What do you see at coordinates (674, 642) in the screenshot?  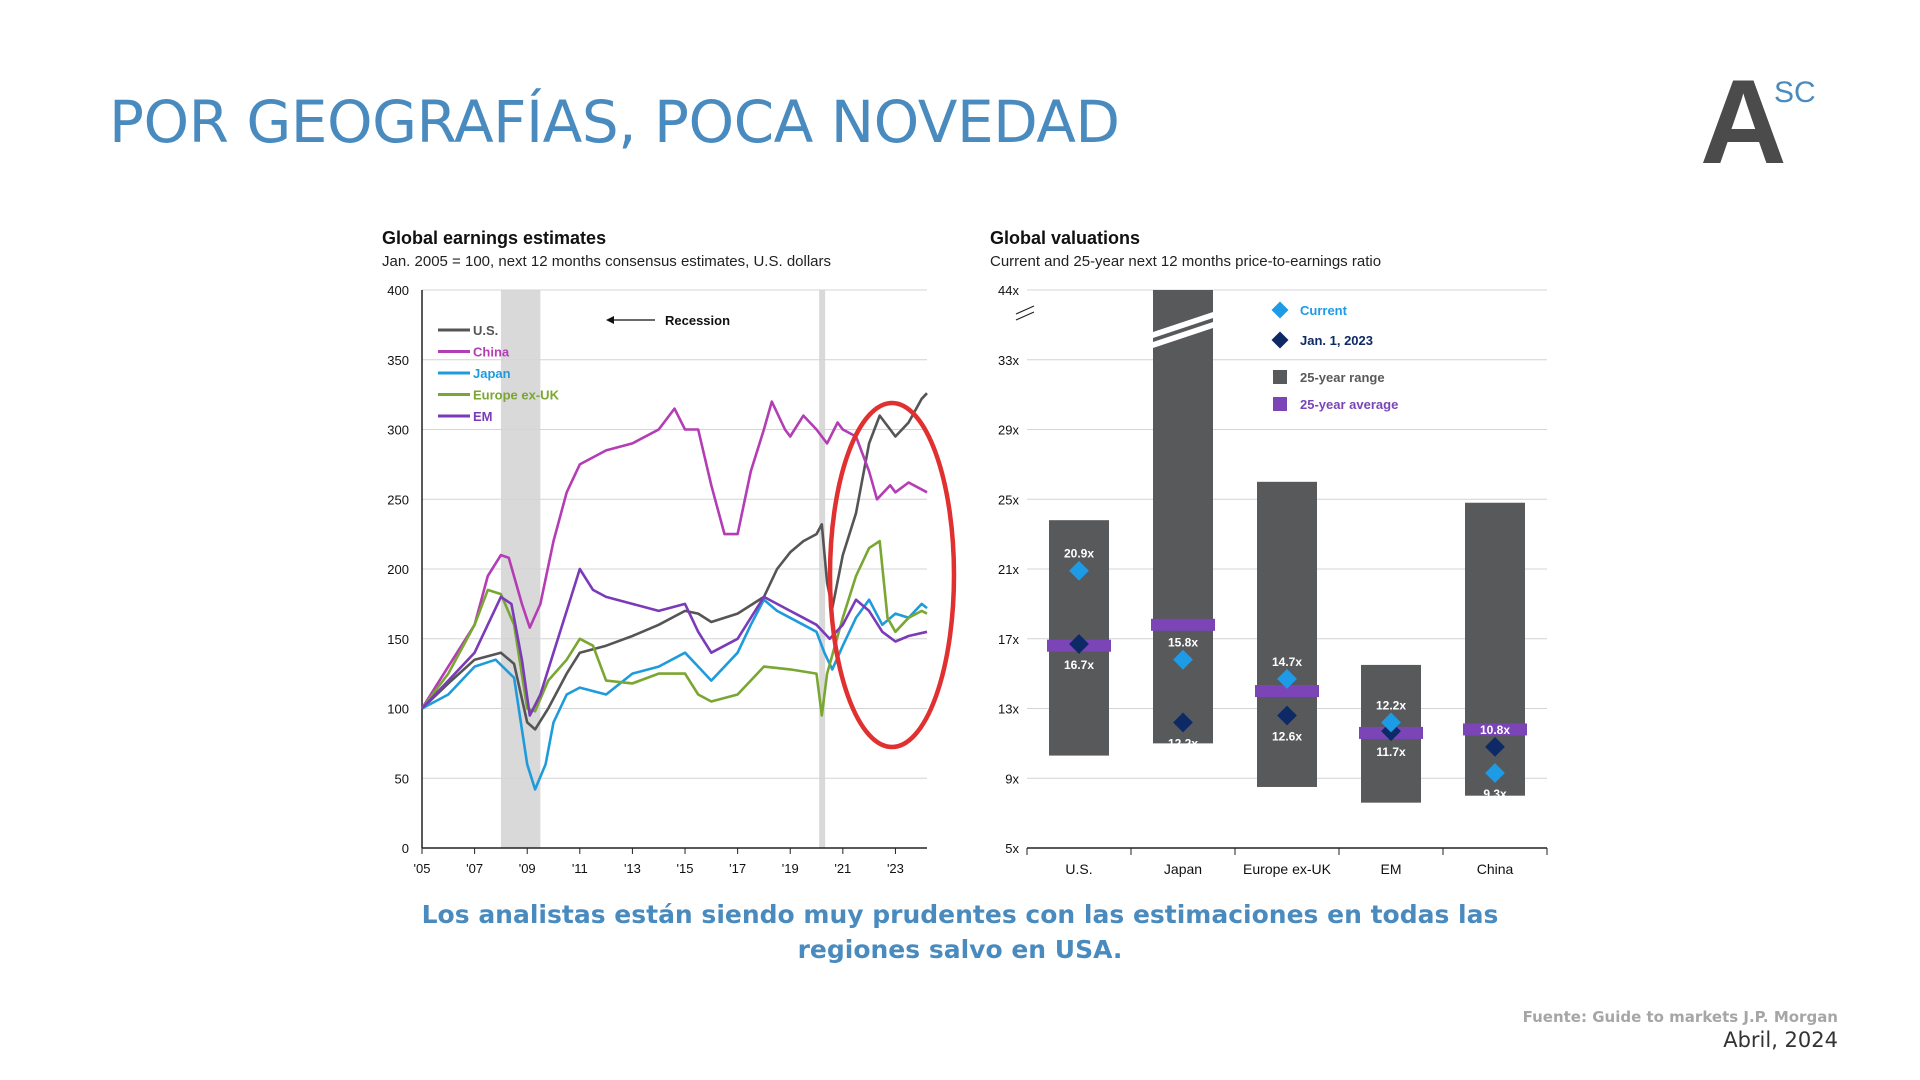 I see `series-line-em` at bounding box center [674, 642].